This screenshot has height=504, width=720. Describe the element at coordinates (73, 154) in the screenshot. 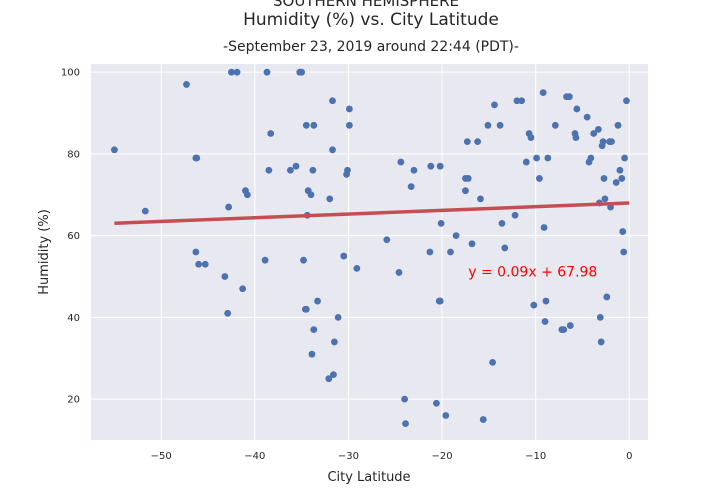

I see `y-tick-label: 80` at that location.